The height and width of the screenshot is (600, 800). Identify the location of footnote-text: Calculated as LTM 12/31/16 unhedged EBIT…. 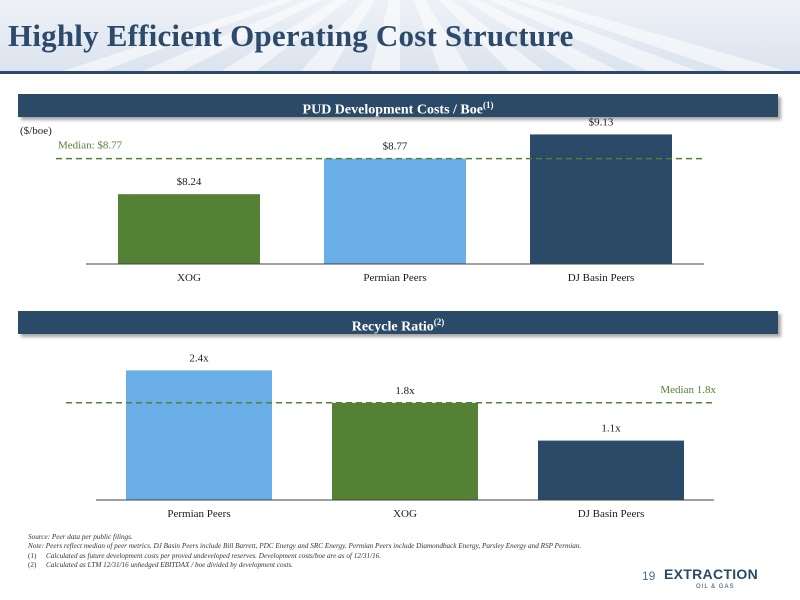
(169, 565).